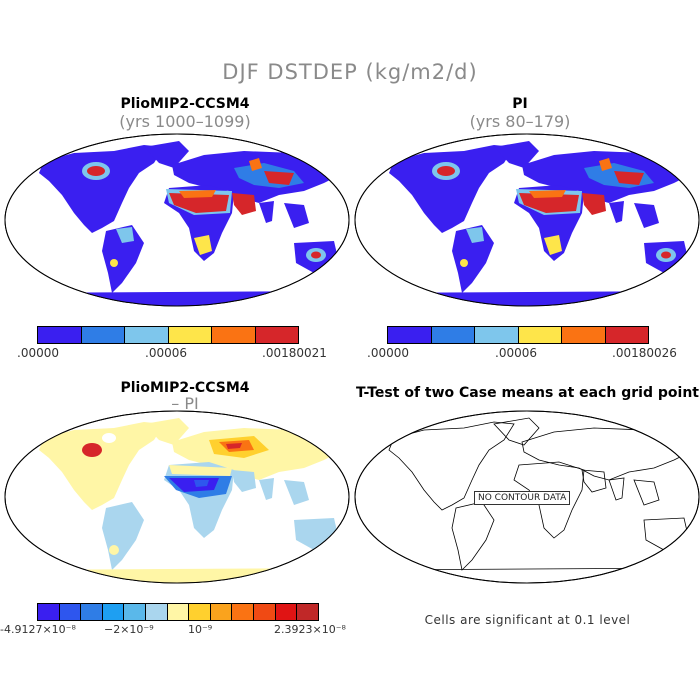  Describe the element at coordinates (294, 353) in the screenshot. I see `cb1-label-max: .00180021` at that location.